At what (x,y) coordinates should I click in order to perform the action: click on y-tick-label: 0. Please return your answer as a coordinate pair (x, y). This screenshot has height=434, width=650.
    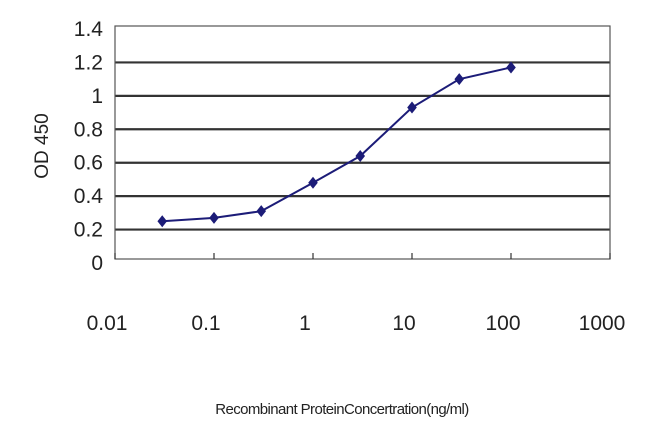
    Looking at the image, I should click on (97, 263).